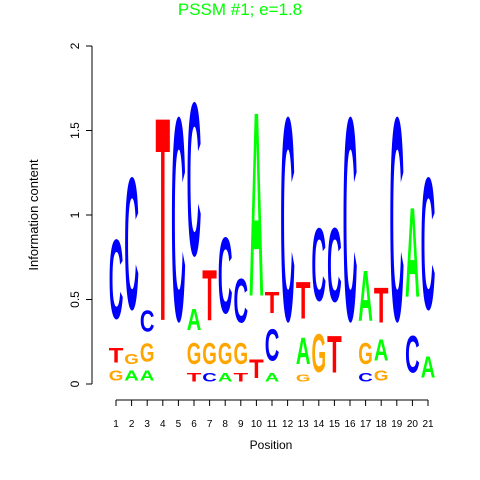 The image size is (480, 480). I want to click on x-tick-label: 16, so click(350, 424).